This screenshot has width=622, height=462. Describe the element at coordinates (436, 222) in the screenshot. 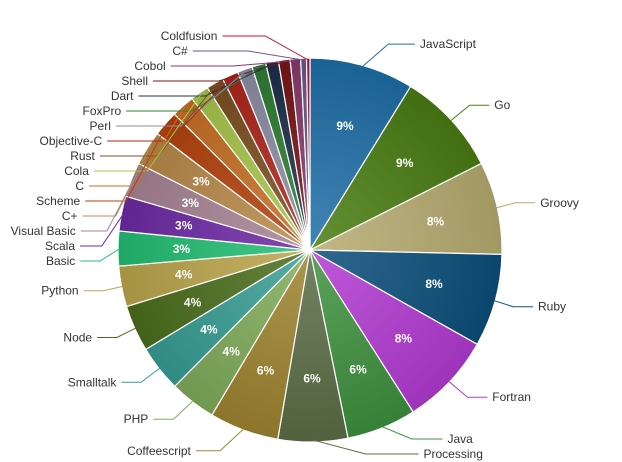

I see `percent-label-groovy: 8%` at that location.